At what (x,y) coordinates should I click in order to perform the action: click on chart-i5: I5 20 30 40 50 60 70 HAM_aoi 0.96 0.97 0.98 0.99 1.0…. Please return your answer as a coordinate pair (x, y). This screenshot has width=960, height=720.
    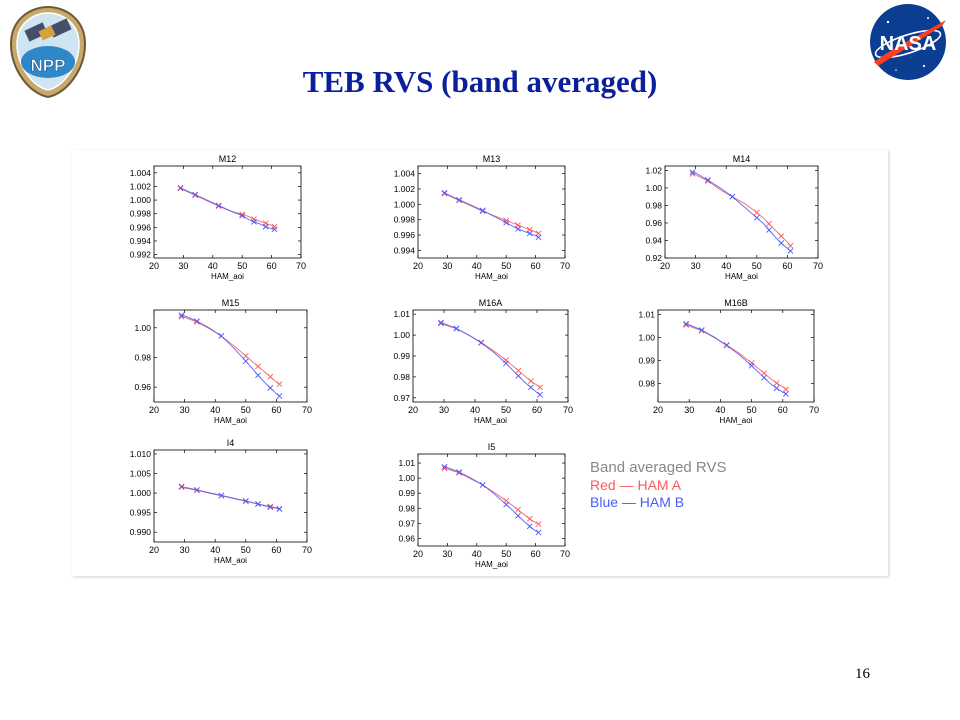
    Looking at the image, I should click on (484, 505).